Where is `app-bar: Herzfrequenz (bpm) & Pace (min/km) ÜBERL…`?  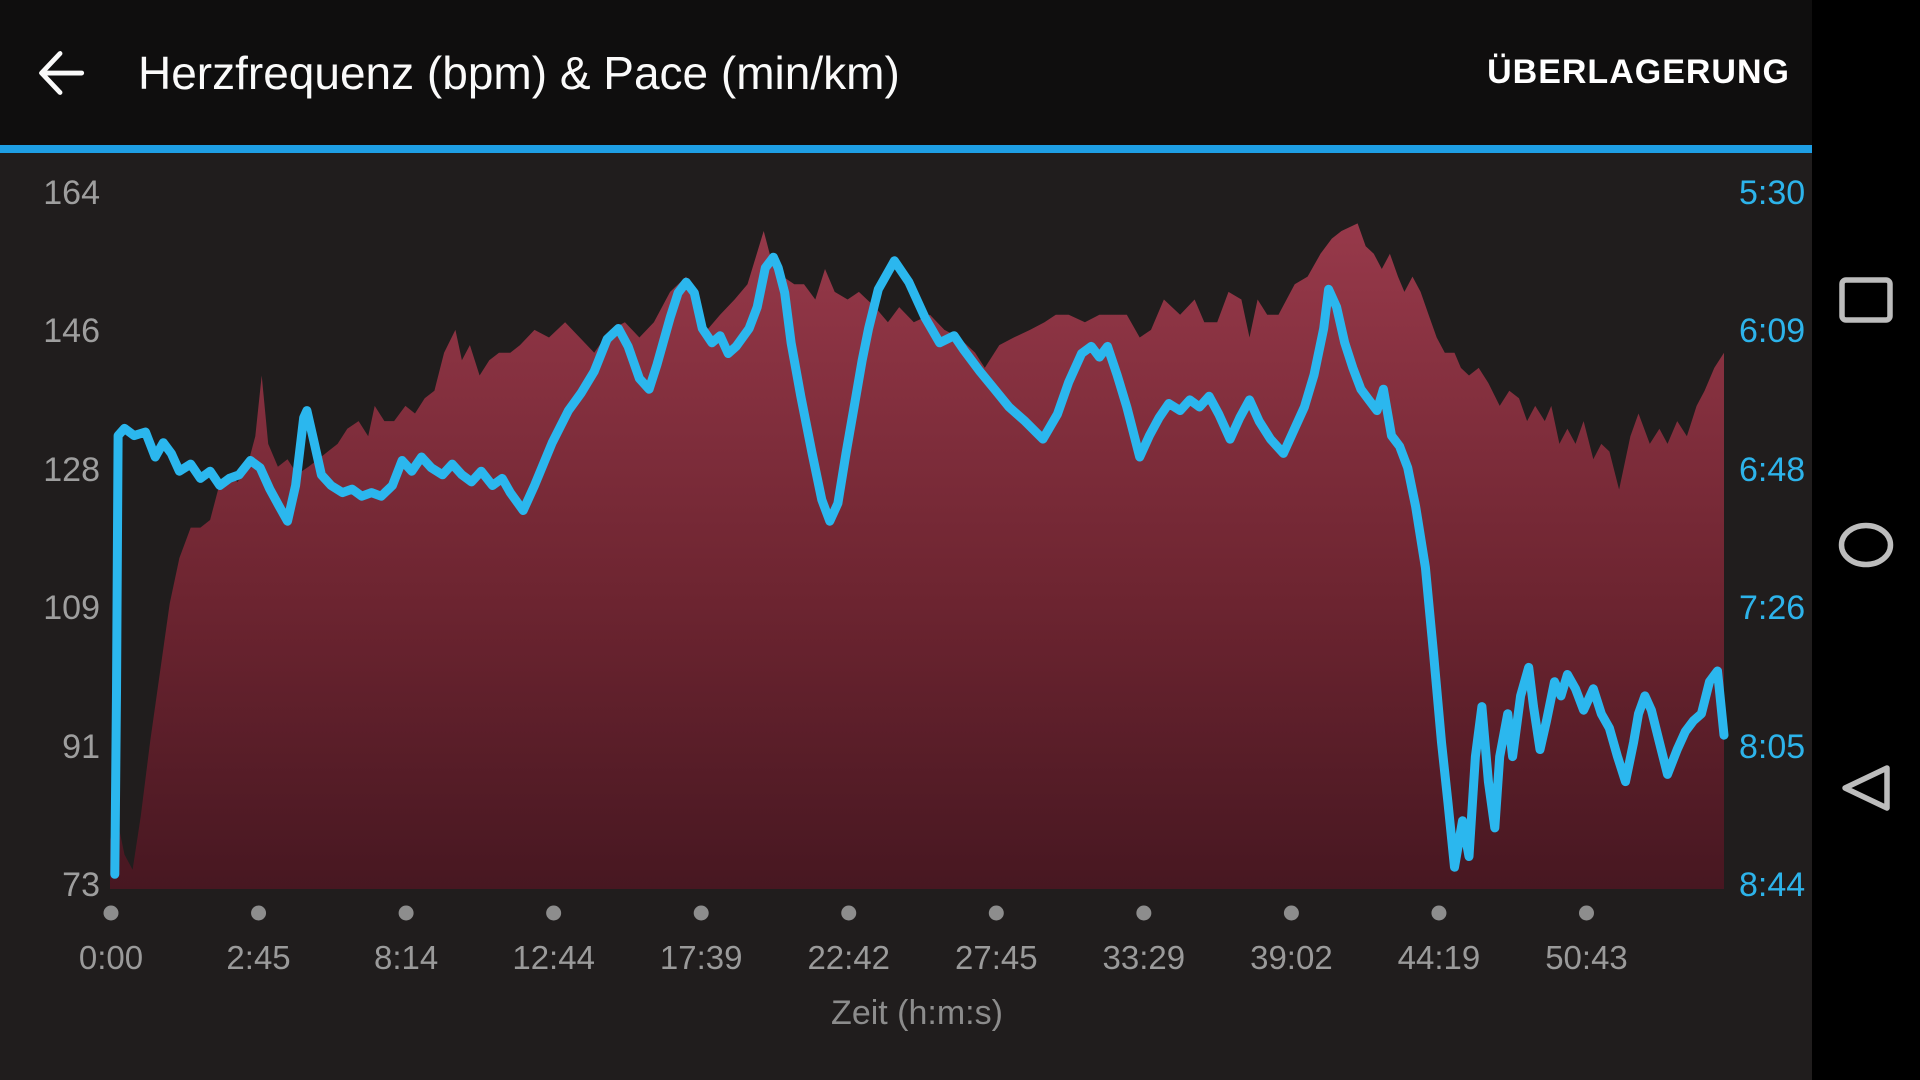
app-bar: Herzfrequenz (bpm) & Pace (min/km) ÜBERL… is located at coordinates (906, 72).